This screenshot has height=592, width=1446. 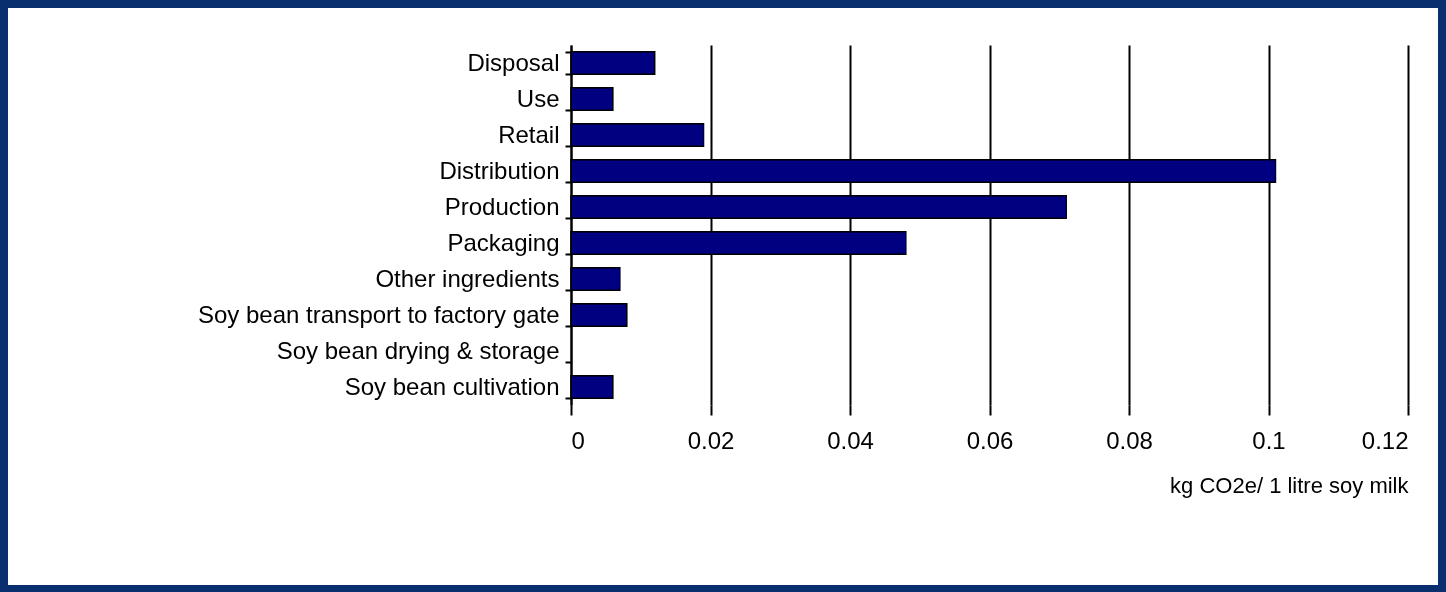 I want to click on y-tick-label: Soy bean drying & storage, so click(x=418, y=350).